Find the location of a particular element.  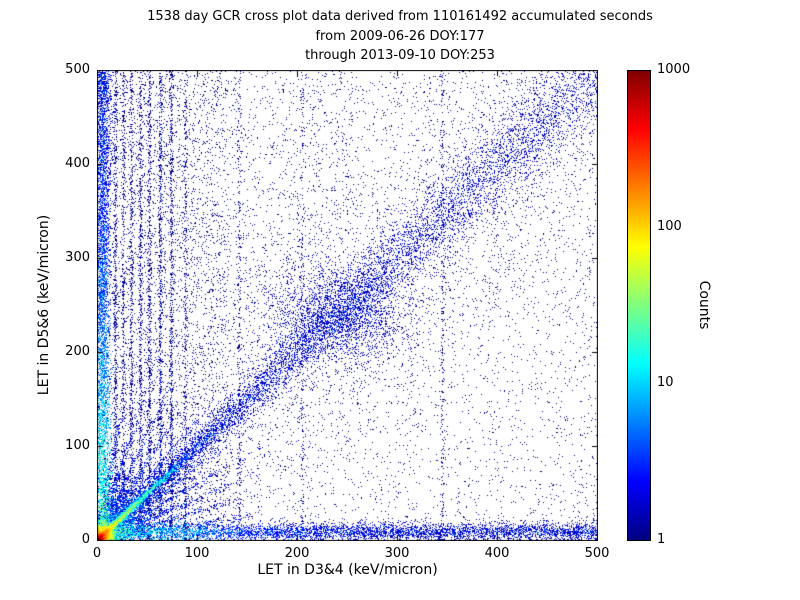

y-tick-label: 400 is located at coordinates (77, 163).